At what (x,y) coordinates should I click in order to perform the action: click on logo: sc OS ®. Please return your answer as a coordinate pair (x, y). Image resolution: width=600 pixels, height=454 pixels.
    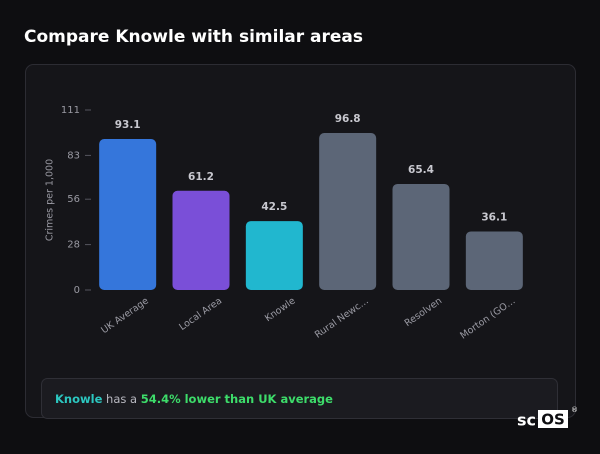
    Looking at the image, I should click on (547, 418).